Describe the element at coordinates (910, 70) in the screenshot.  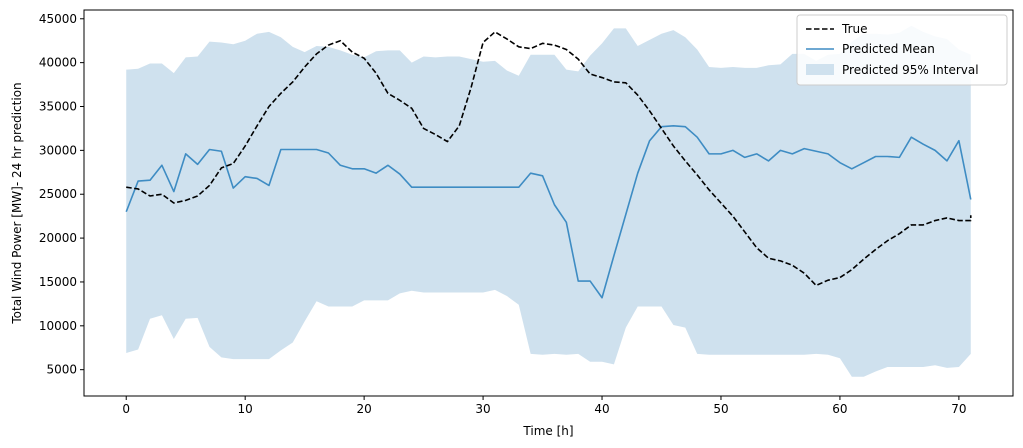
I see `legend-label: Predicted 95% Interval` at that location.